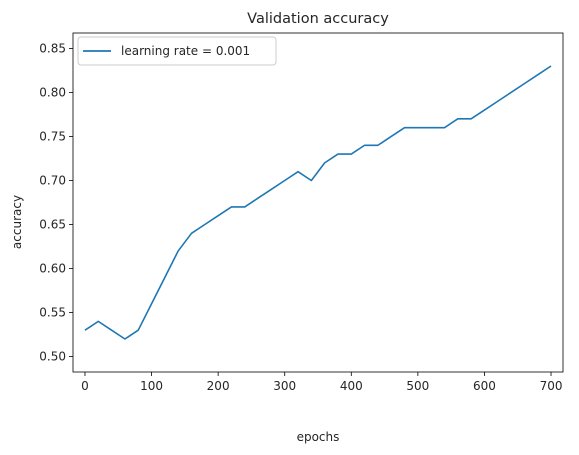 This screenshot has height=455, width=579. Describe the element at coordinates (284, 386) in the screenshot. I see `x-tick-label: 300` at that location.